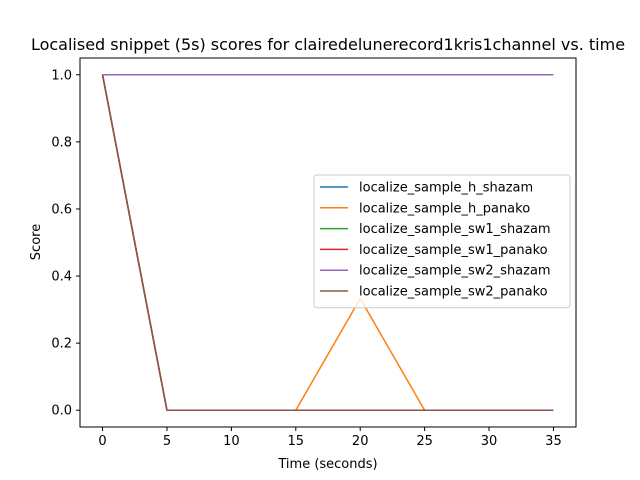 The width and height of the screenshot is (640, 480). Describe the element at coordinates (231, 441) in the screenshot. I see `x-tick-label: 10` at that location.